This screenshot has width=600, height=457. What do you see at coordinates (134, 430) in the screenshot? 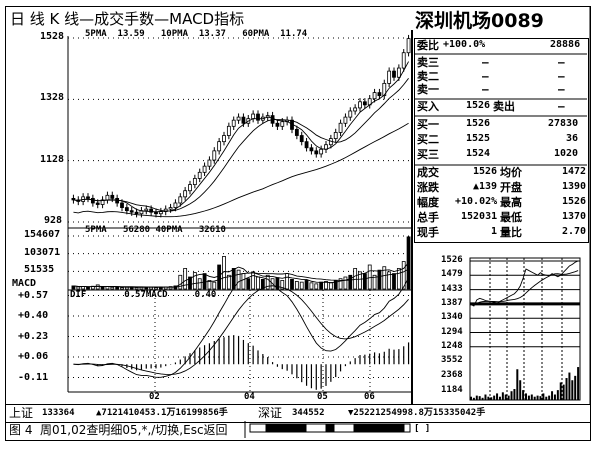
I see `command-hint: 周01,02查明细05,*,/切换,Esc返回` at bounding box center [134, 430].